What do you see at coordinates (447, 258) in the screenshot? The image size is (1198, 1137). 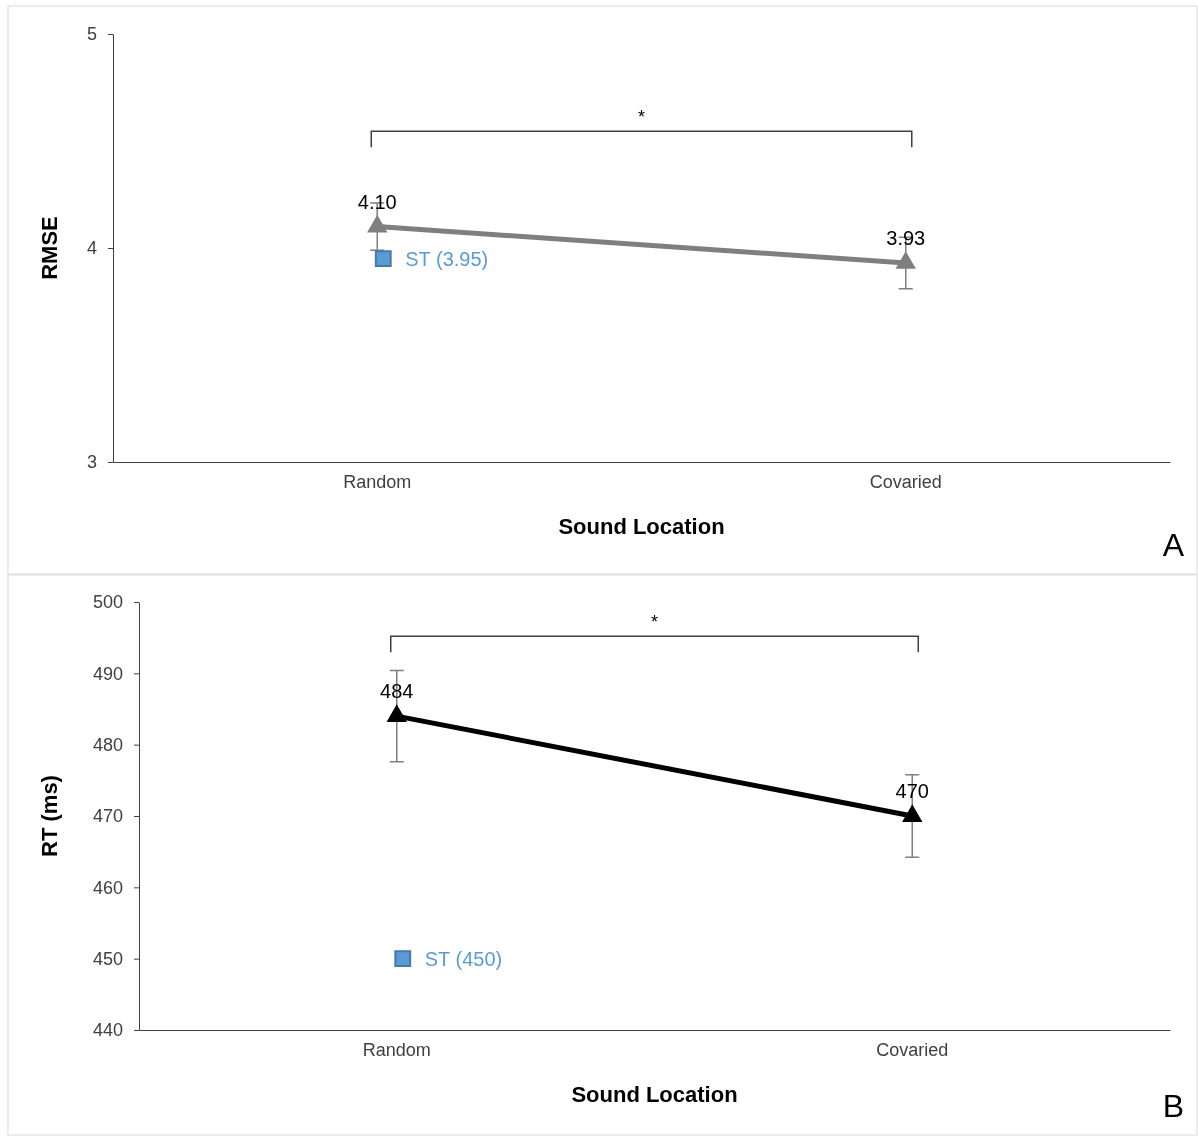 I see `series-label: ST (3.95)` at bounding box center [447, 258].